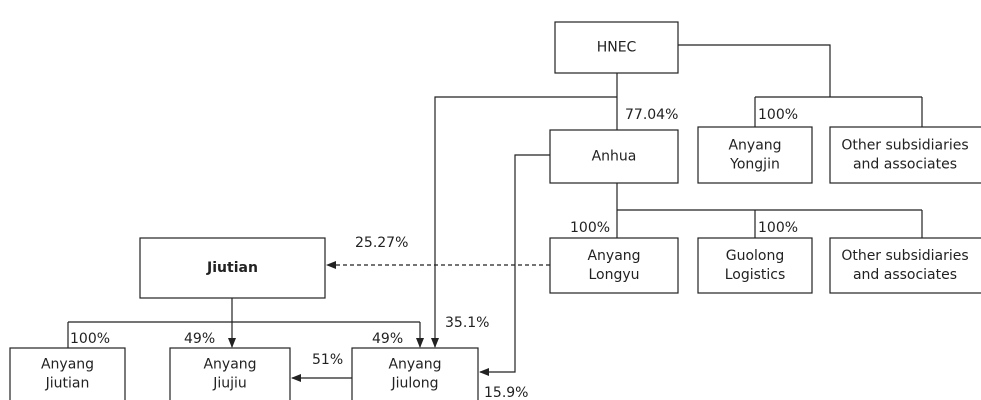 This screenshot has width=981, height=400. I want to click on edge-label: 35.1%, so click(467, 323).